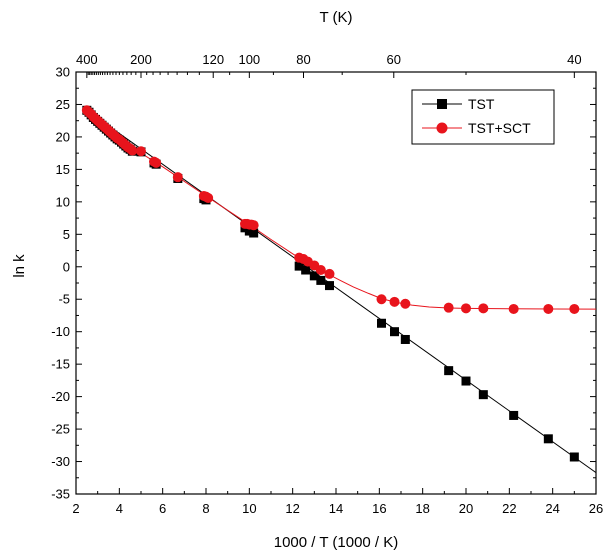 The image size is (604, 554). Describe the element at coordinates (60, 429) in the screenshot. I see `y-tick-label: -25` at that location.